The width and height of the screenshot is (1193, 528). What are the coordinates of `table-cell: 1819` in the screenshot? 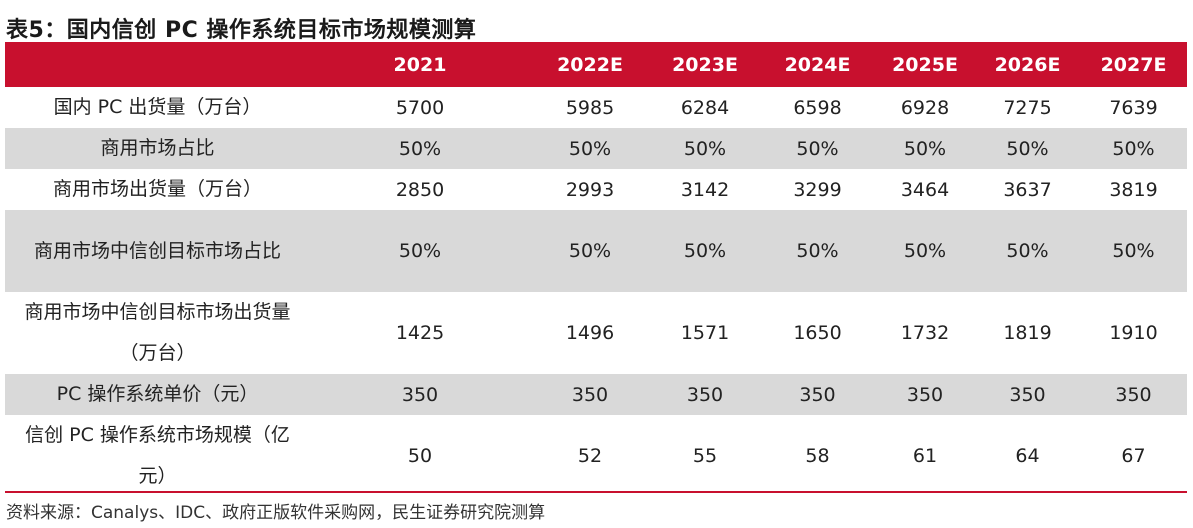 It's located at (1027, 333).